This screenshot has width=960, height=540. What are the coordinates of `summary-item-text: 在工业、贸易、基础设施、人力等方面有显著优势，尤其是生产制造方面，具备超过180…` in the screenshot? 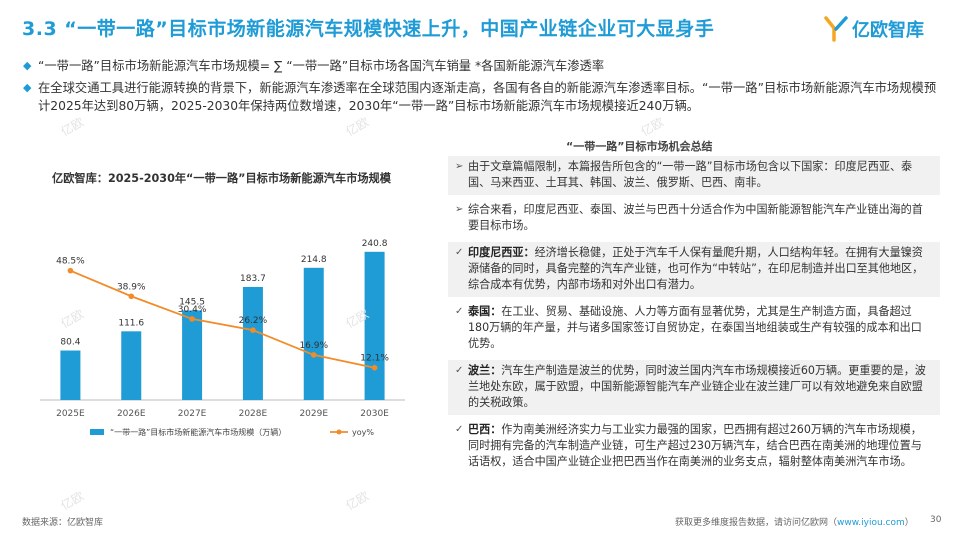 It's located at (695, 327).